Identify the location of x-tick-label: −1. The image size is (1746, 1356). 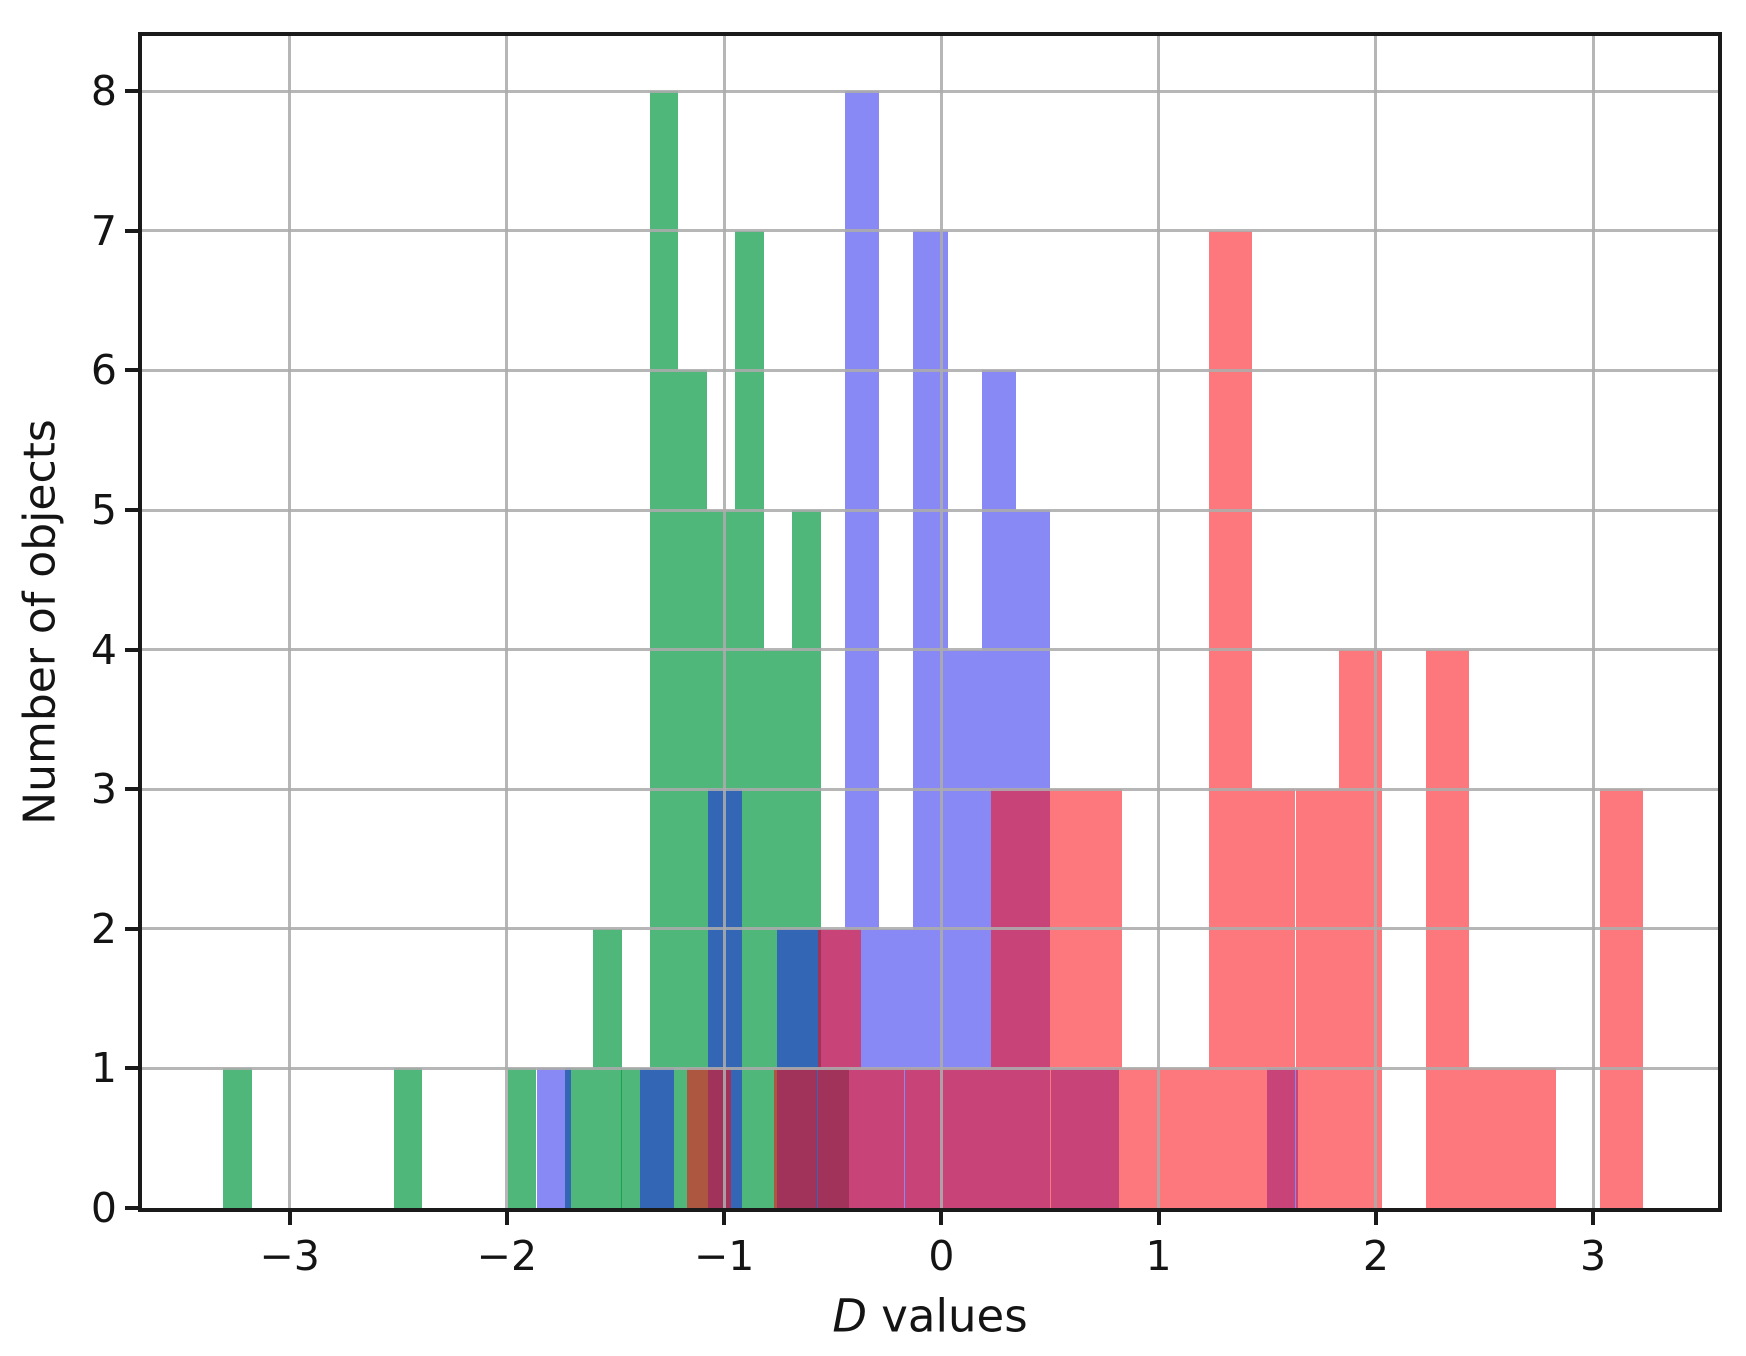
(724, 1256).